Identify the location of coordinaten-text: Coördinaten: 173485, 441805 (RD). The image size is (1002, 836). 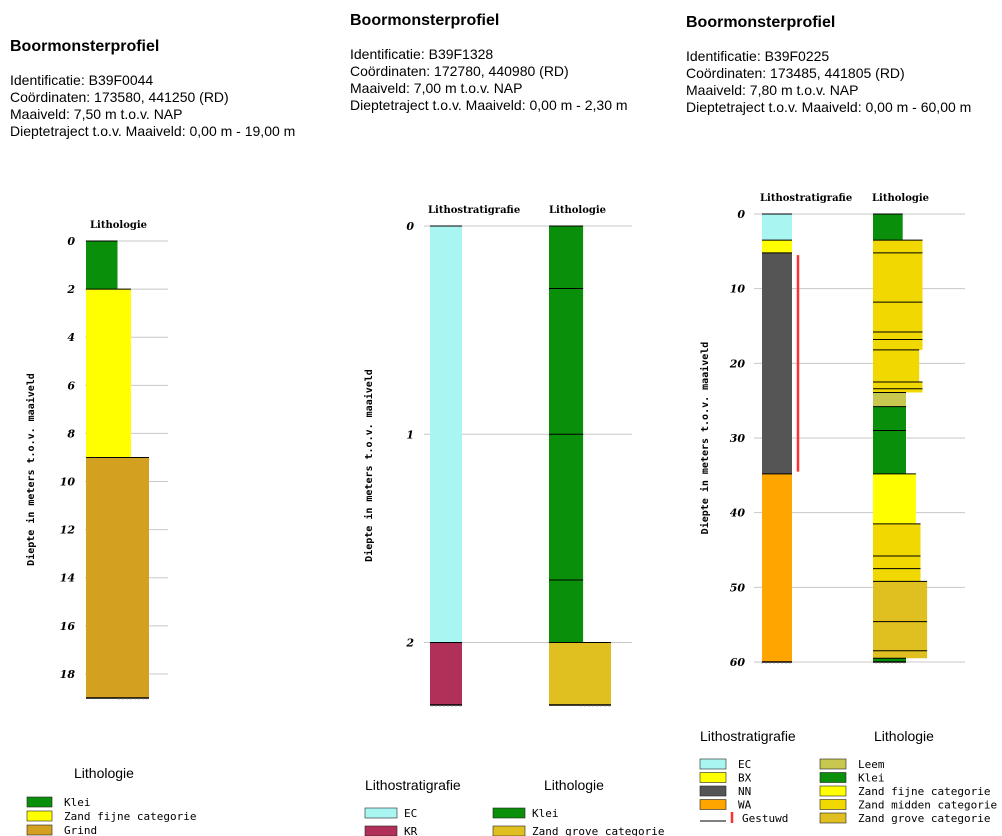
(795, 73).